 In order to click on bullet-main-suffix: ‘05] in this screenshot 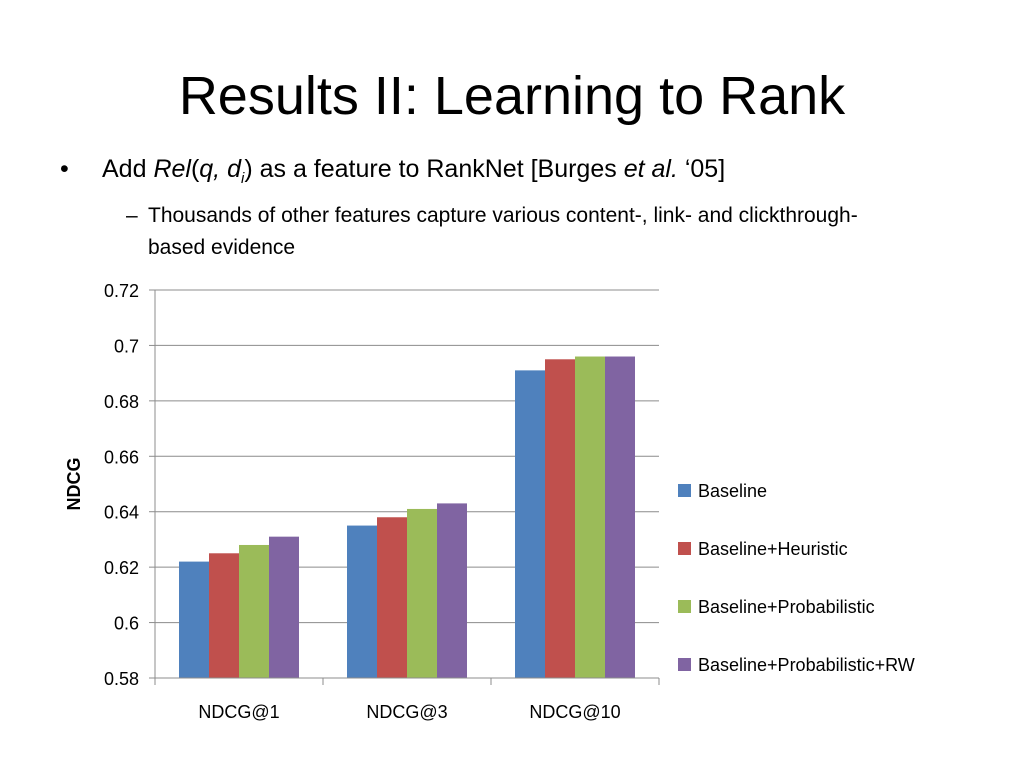, I will do `click(701, 169)`.